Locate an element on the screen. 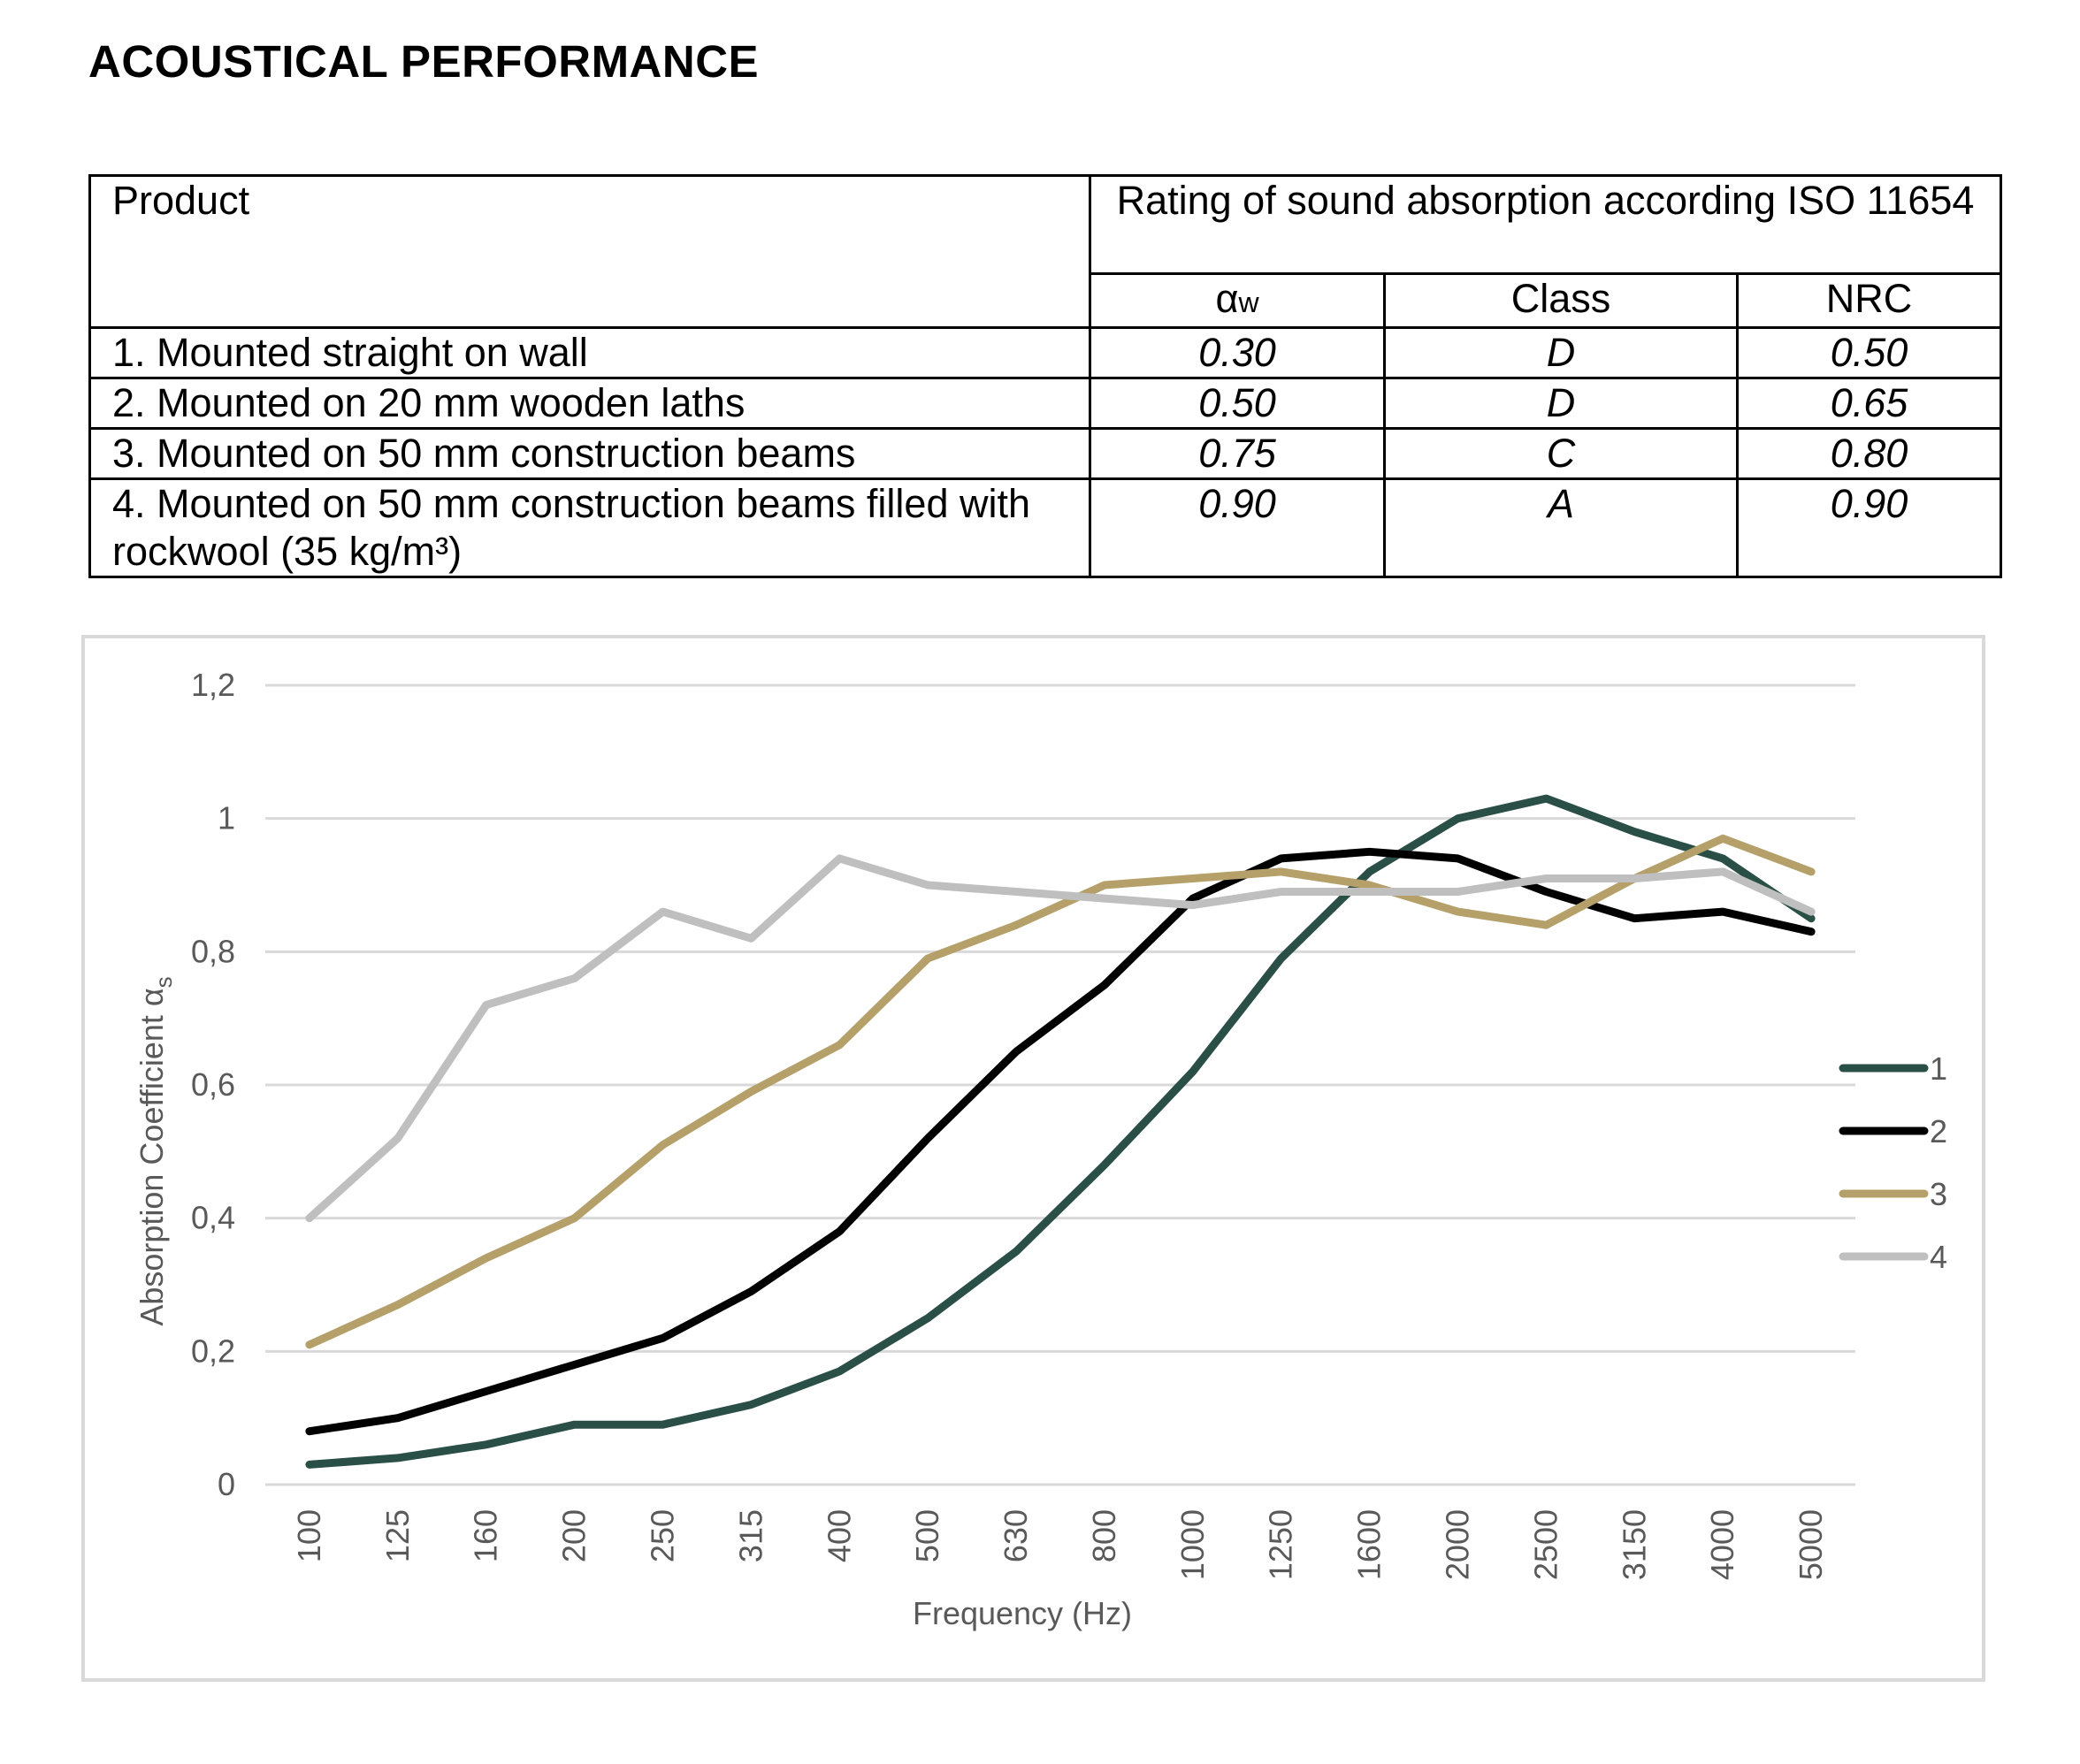 This screenshot has width=2080, height=1764. product-header: Product is located at coordinates (589, 251).